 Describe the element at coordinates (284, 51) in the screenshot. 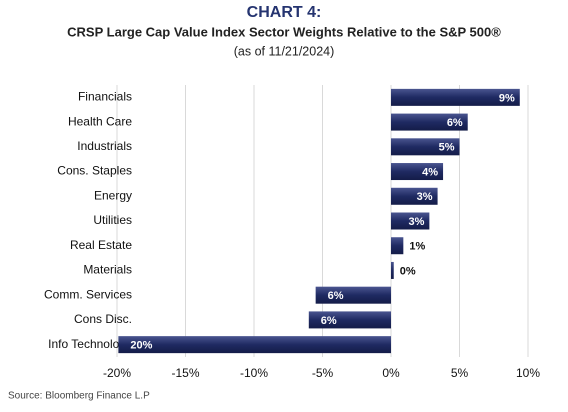

I see `chart-date: (as of 11/21/2024)` at that location.